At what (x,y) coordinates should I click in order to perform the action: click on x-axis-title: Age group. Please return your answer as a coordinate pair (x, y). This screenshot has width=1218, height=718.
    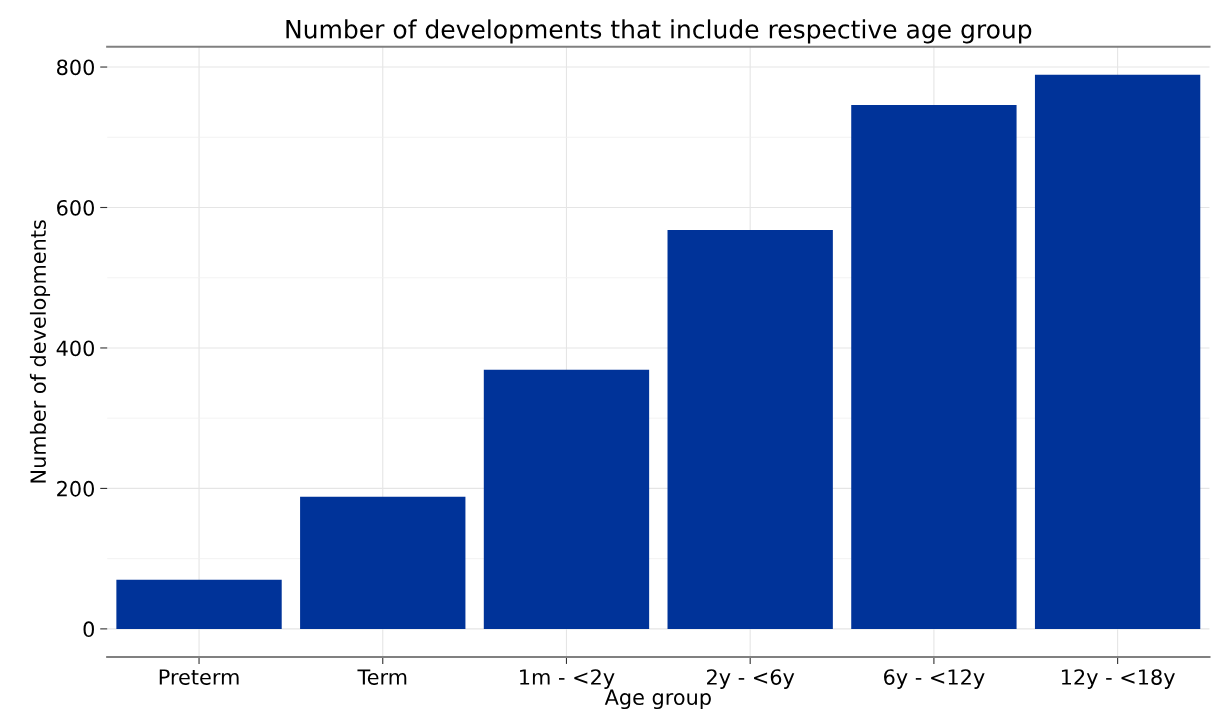
    Looking at the image, I should click on (657, 699).